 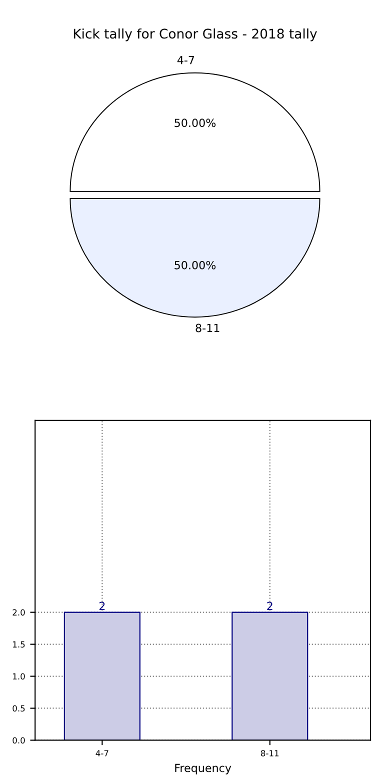 I want to click on y-tick-label: 2.0, so click(x=18, y=612).